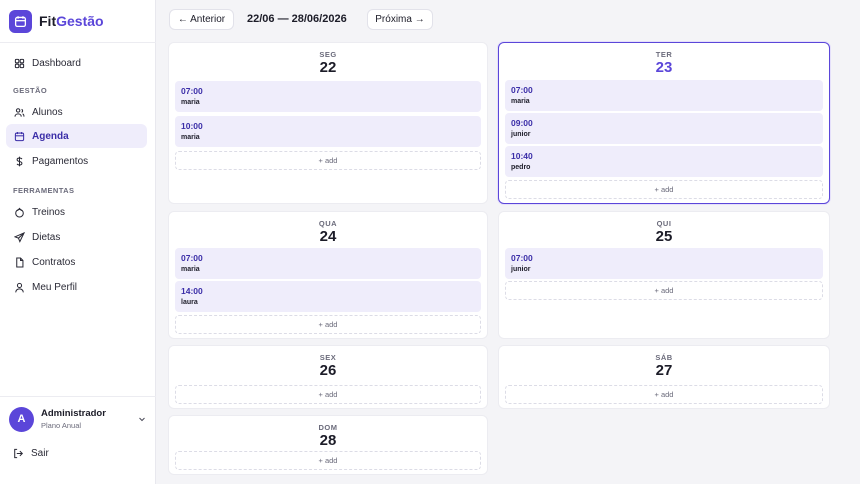 The width and height of the screenshot is (860, 484). Describe the element at coordinates (664, 357) in the screenshot. I see `day-of-week: SÁB` at that location.